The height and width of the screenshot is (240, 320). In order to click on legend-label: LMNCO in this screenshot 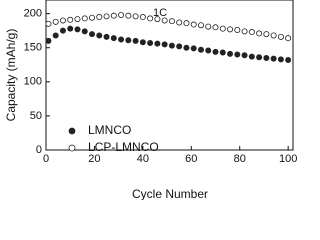, I will do `click(109, 130)`.